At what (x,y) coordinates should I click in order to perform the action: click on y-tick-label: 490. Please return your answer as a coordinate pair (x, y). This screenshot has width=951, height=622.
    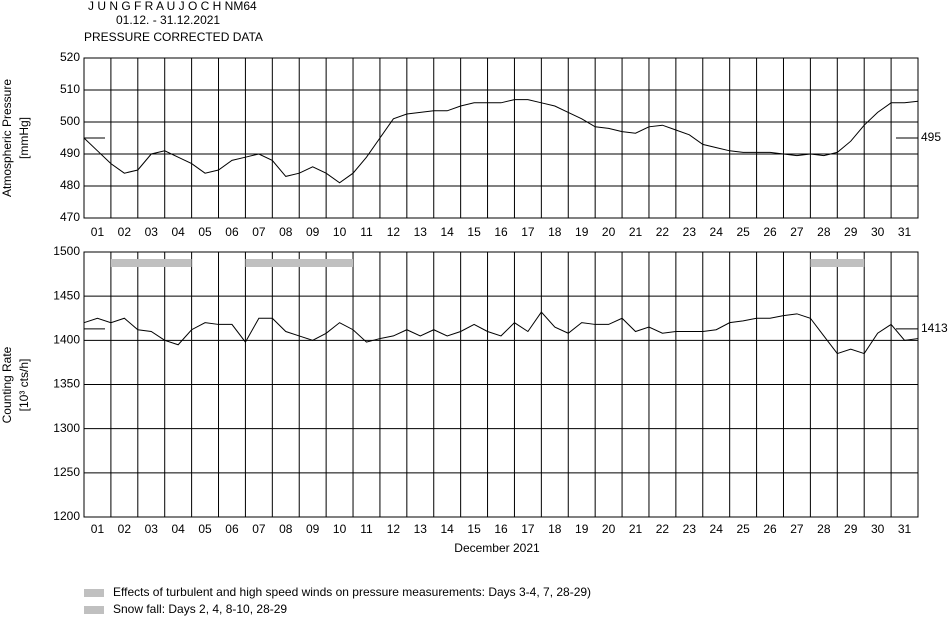
    Looking at the image, I should click on (70, 153).